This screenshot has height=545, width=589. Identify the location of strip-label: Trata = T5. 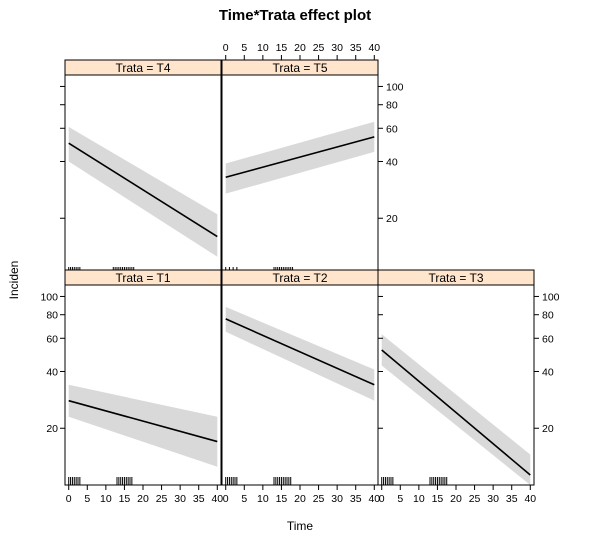
(299, 68).